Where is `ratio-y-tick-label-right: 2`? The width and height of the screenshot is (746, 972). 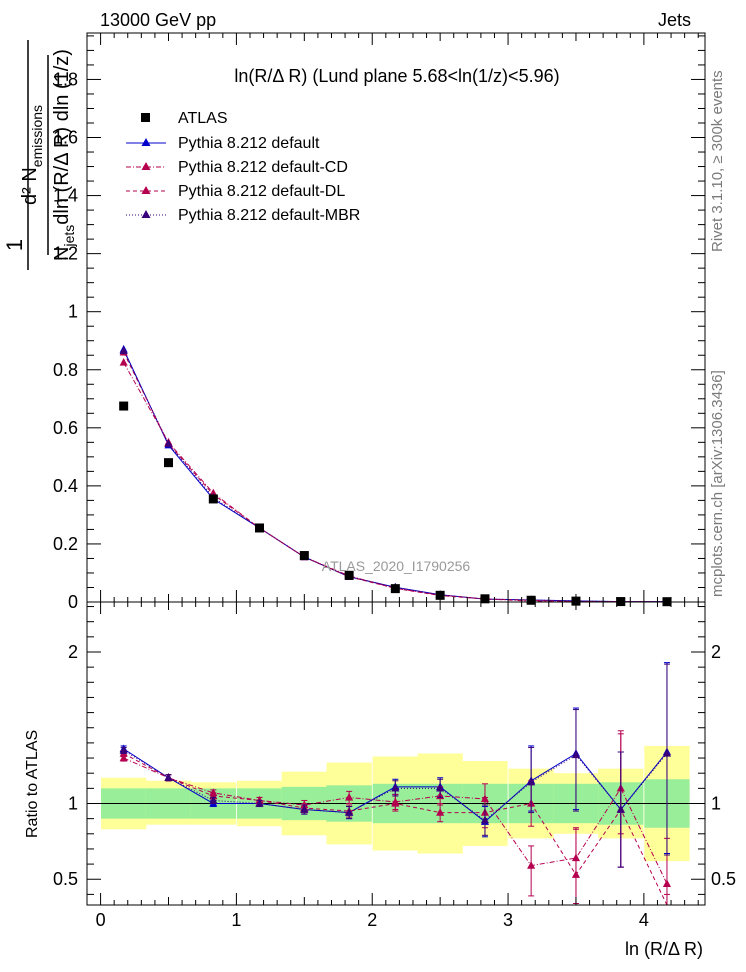
ratio-y-tick-label-right: 2 is located at coordinates (716, 652).